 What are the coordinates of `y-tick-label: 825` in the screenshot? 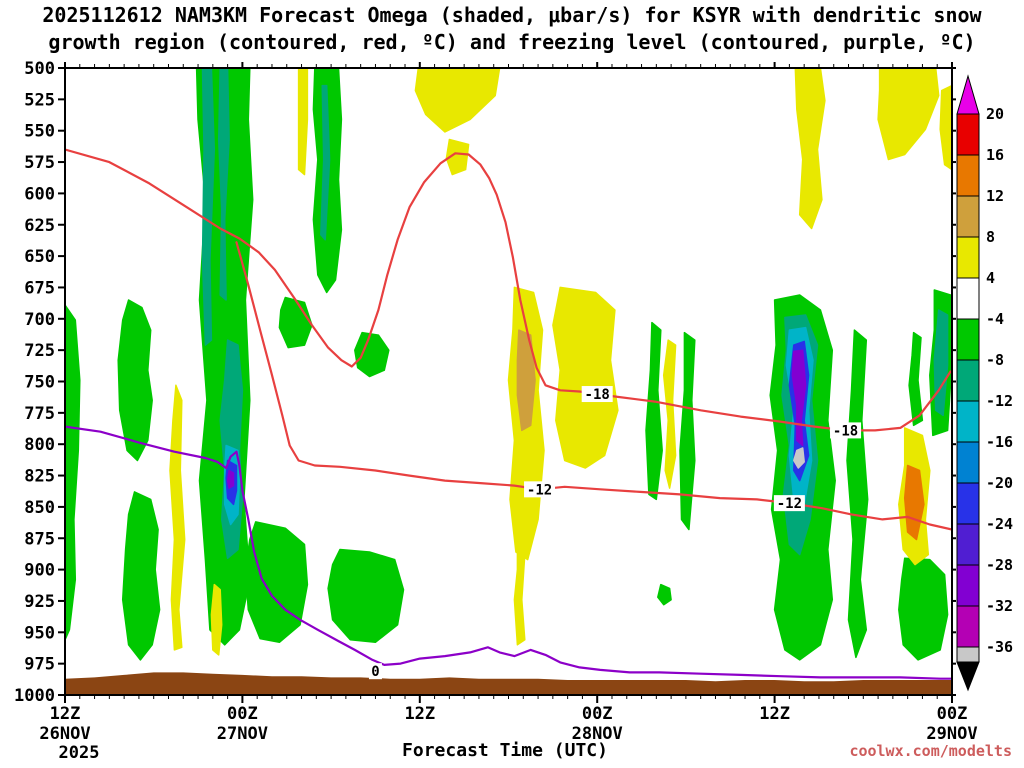 It's located at (39, 477).